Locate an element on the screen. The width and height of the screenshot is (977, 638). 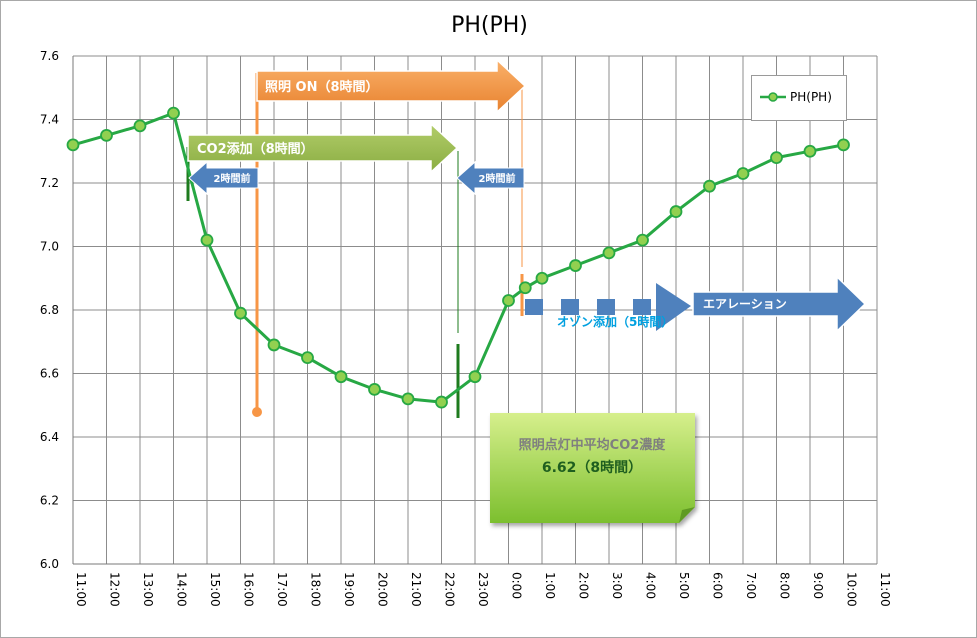
x-tick-label: 12:00 is located at coordinates (115, 589).